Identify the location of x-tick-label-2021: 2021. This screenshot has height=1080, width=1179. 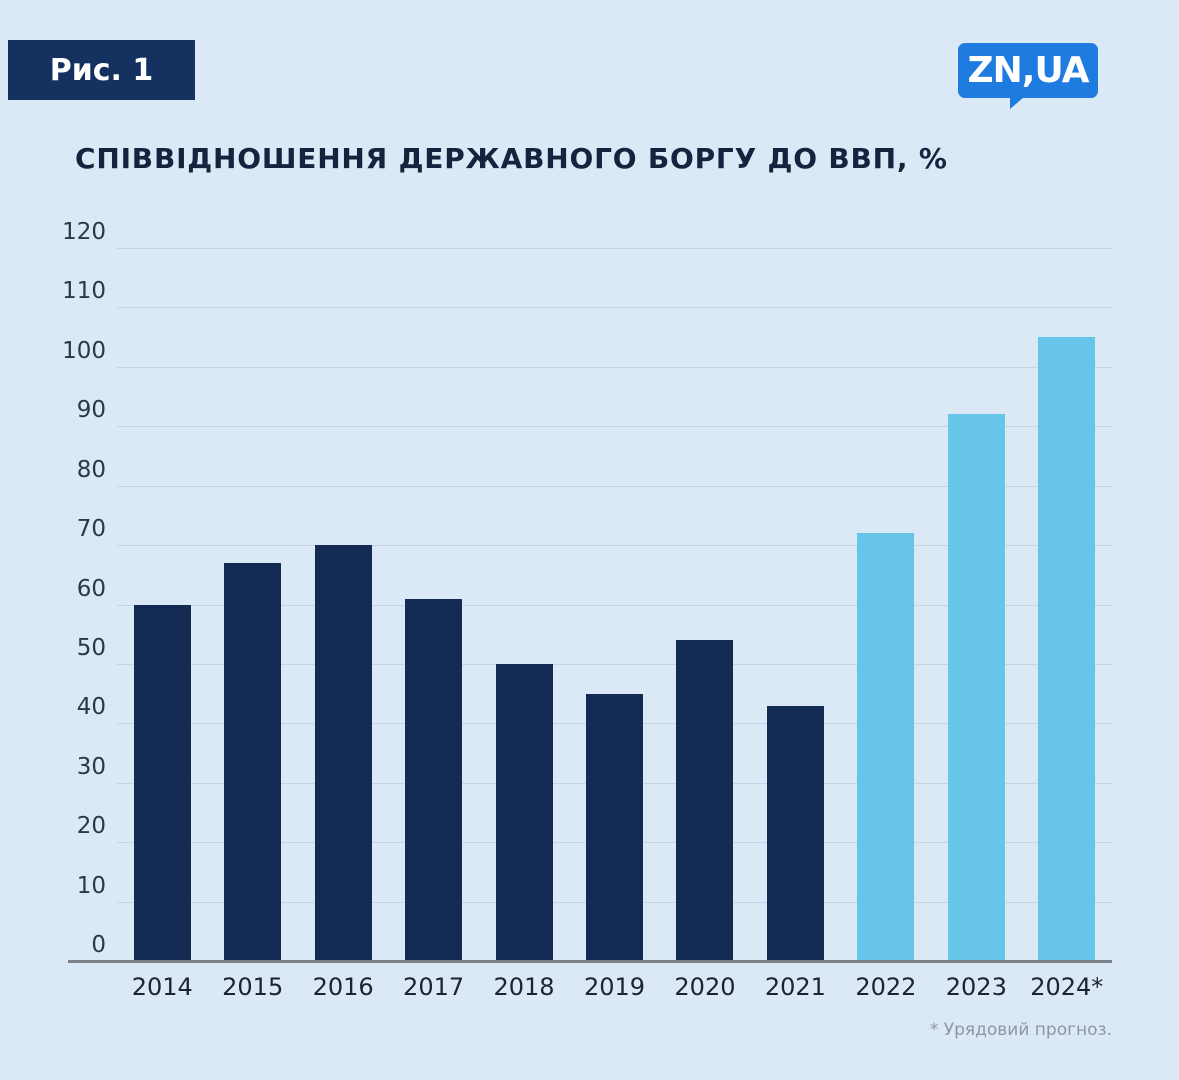
(795, 987).